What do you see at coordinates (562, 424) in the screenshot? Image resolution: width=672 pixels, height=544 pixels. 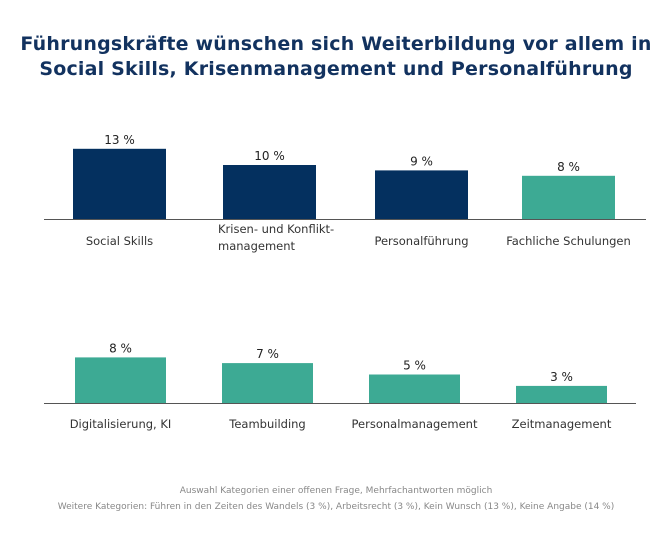 I see `category-label: Zeitmanagement` at bounding box center [562, 424].